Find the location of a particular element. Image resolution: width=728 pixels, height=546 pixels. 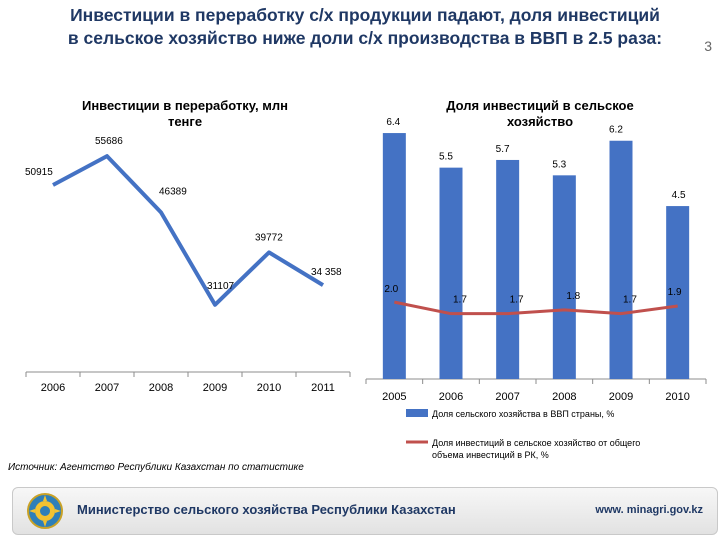

right-bar-label: 5.7 is located at coordinates (503, 149).